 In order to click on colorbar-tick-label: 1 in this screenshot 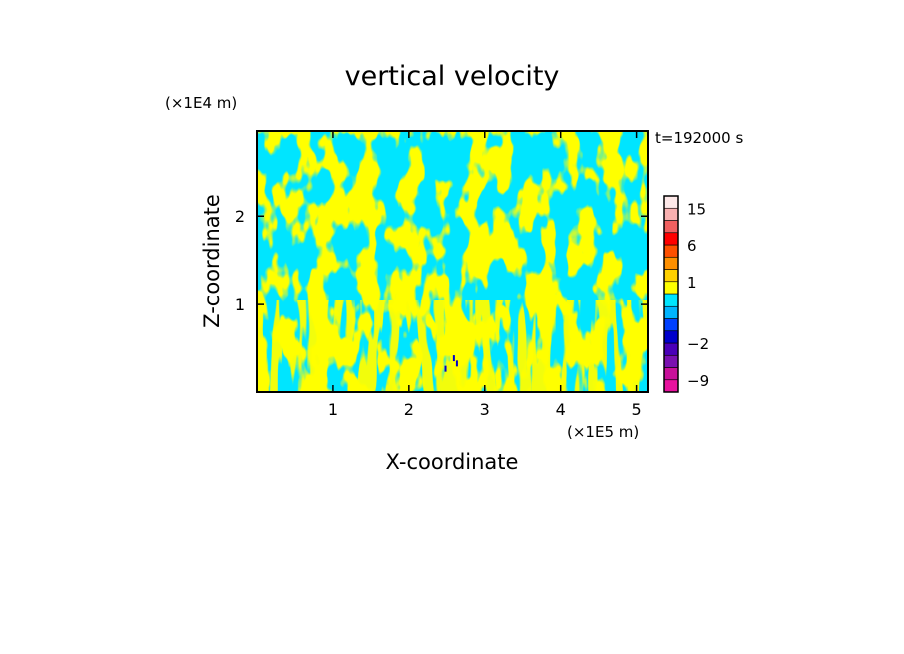, I will do `click(692, 283)`.